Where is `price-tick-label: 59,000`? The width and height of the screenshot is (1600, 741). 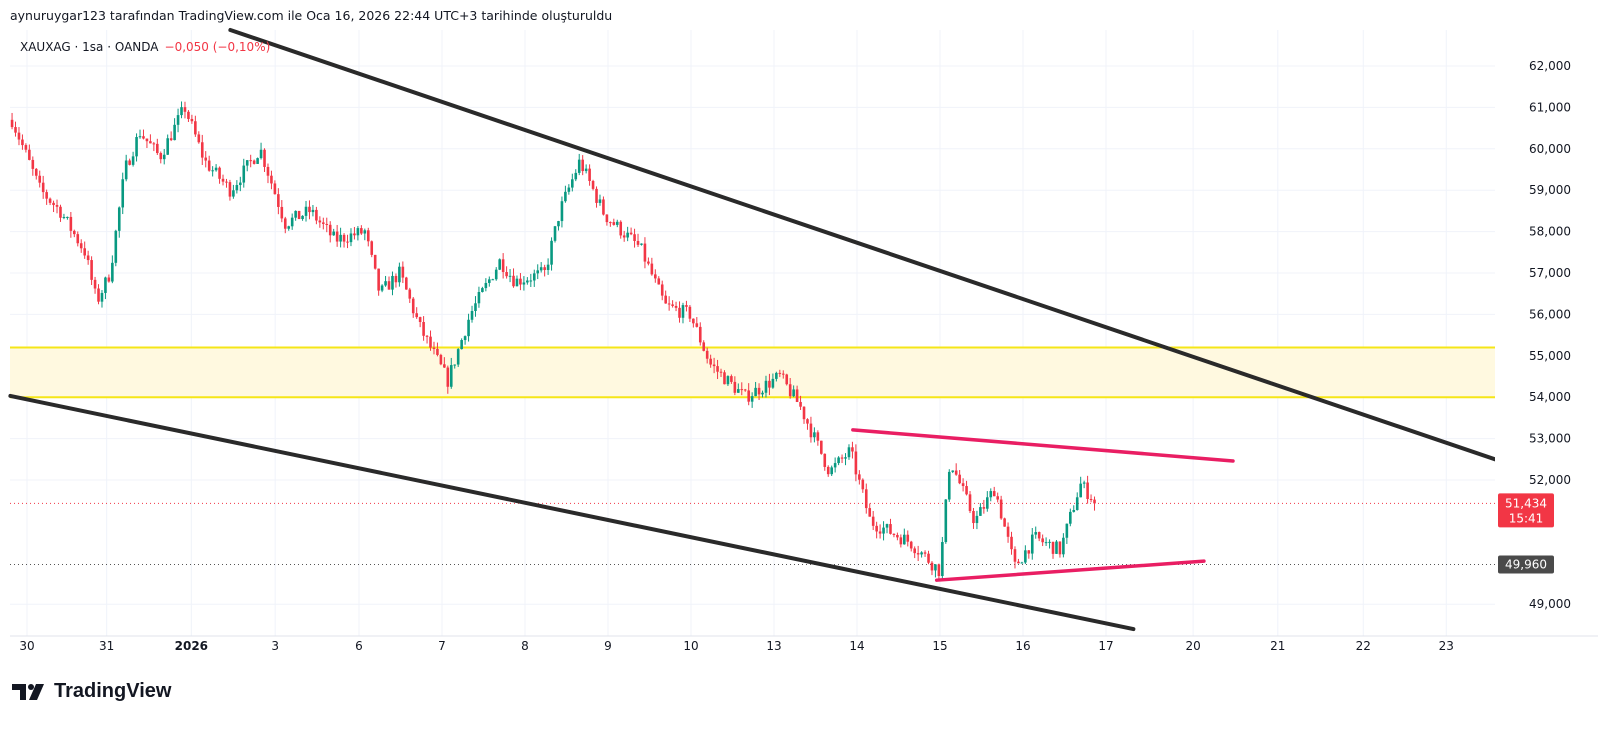
price-tick-label: 59,000 is located at coordinates (1550, 190).